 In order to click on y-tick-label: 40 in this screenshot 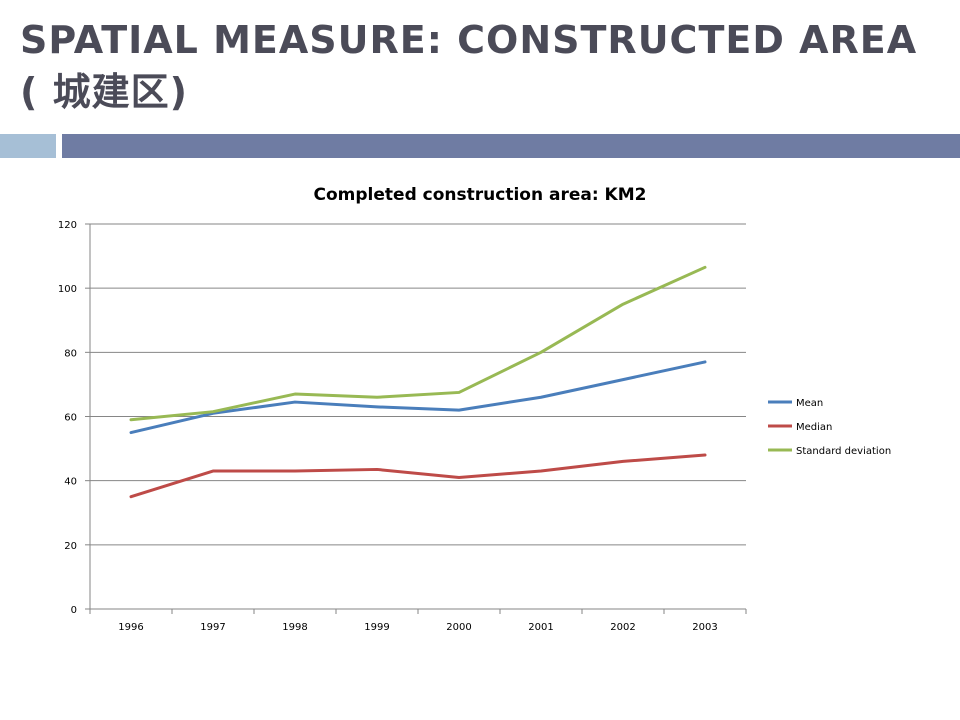, I will do `click(70, 482)`.